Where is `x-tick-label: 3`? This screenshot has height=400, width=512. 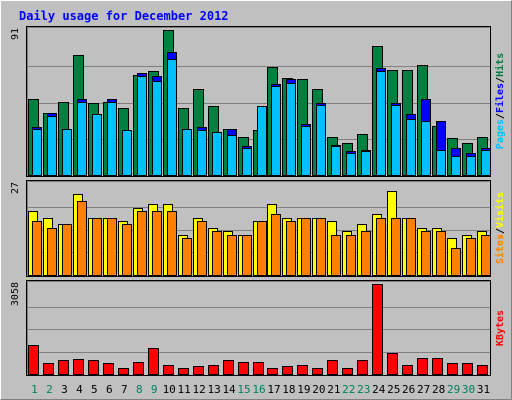 x-tick-label: 3 is located at coordinates (64, 389).